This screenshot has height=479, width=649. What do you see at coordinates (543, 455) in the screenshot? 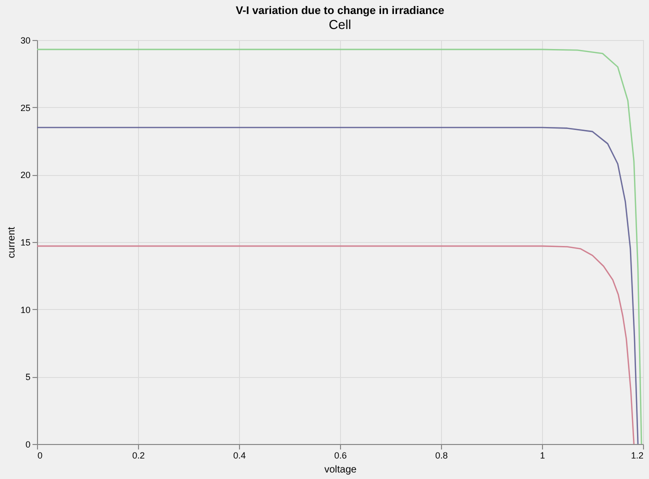
I see `x-tick-label: 1` at bounding box center [543, 455].